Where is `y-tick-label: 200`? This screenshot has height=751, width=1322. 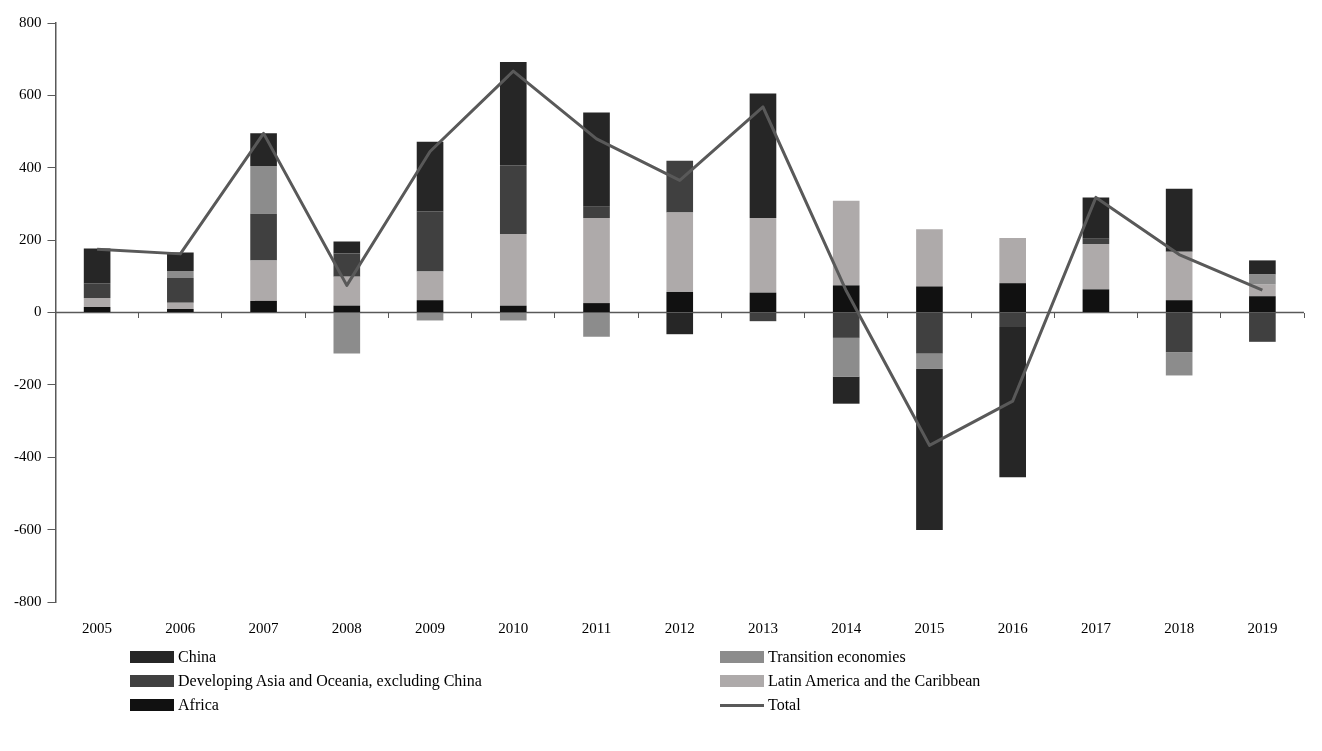 y-tick-label: 200 is located at coordinates (30, 239).